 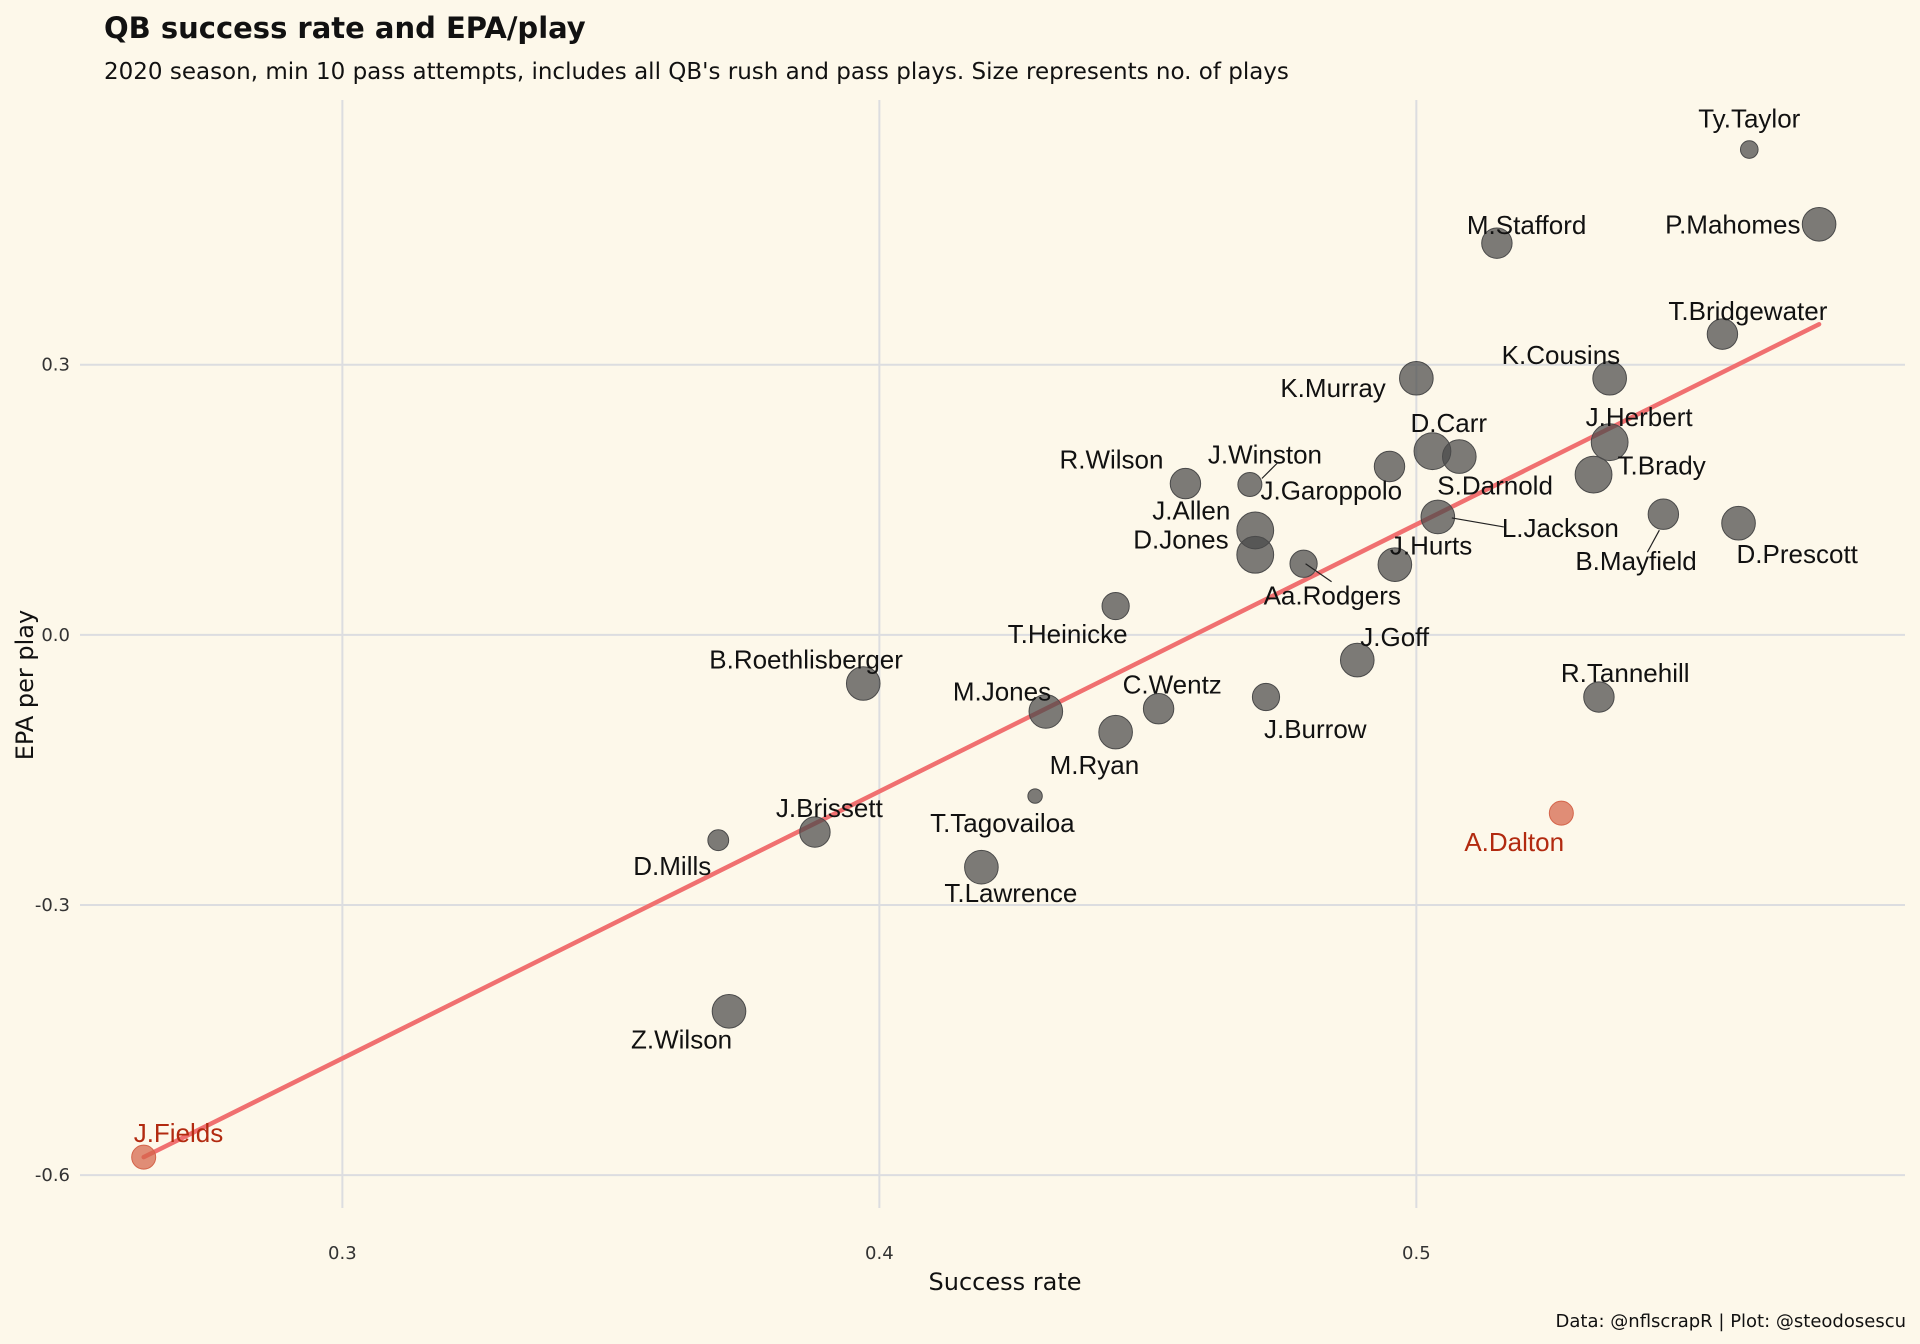 What do you see at coordinates (1635, 561) in the screenshot?
I see `point-label: B.Mayfield` at bounding box center [1635, 561].